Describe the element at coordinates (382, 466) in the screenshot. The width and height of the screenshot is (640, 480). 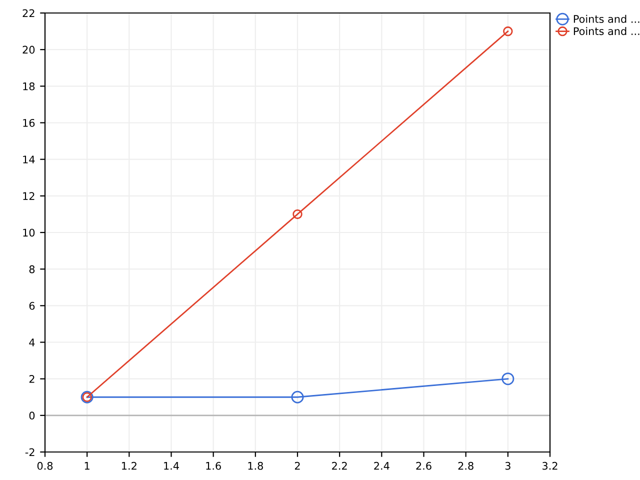
I see `x-tick-label: 2.4` at that location.